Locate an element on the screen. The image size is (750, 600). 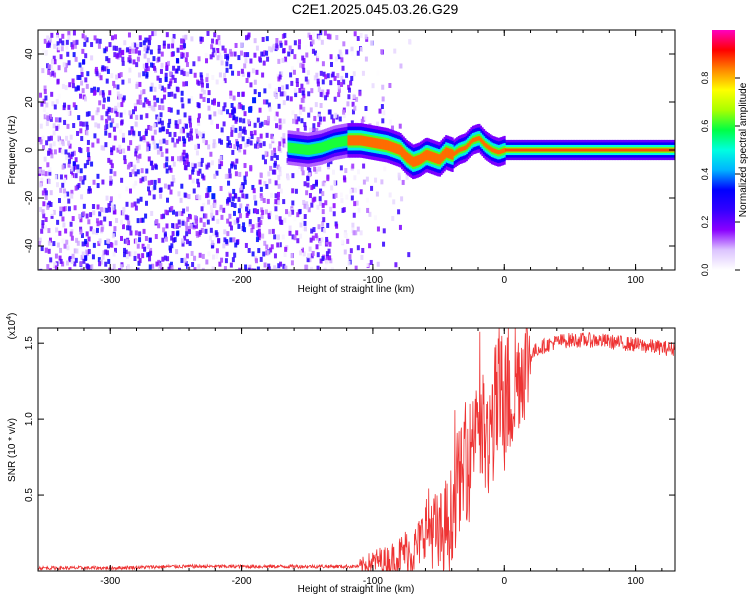
spectrogram-x-tick-label: -300 is located at coordinates (110, 280).